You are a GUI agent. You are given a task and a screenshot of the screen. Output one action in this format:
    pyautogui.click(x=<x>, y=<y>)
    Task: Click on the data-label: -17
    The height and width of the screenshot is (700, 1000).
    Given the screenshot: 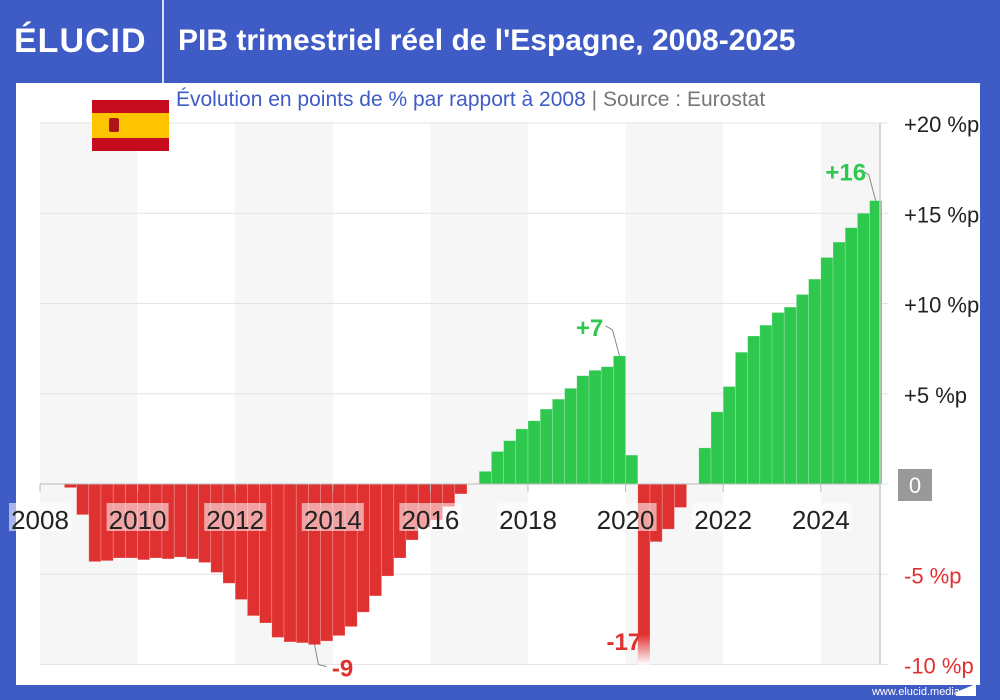 What is the action you would take?
    pyautogui.click(x=624, y=642)
    